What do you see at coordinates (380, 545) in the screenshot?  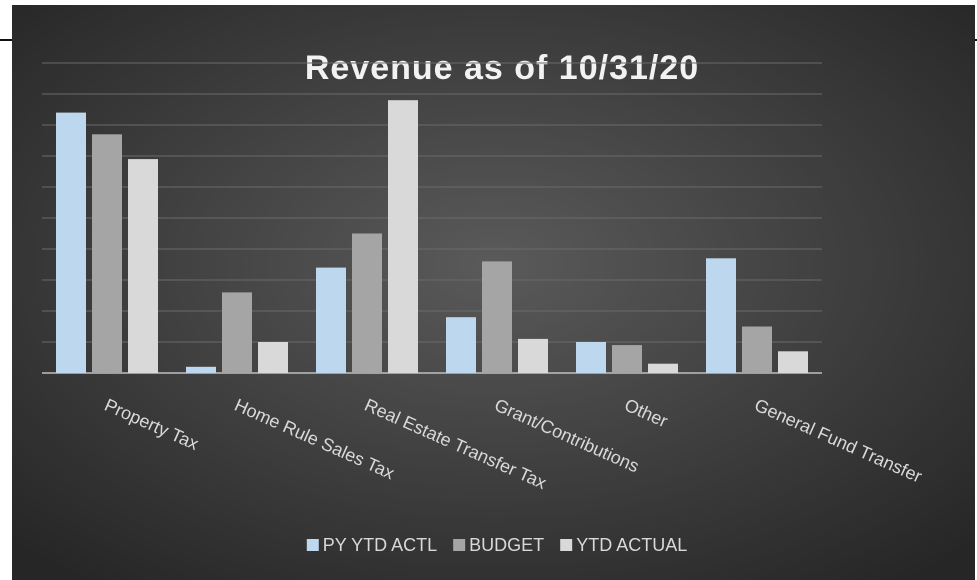 I see `legend-label: PY YTD ACTL` at bounding box center [380, 545].